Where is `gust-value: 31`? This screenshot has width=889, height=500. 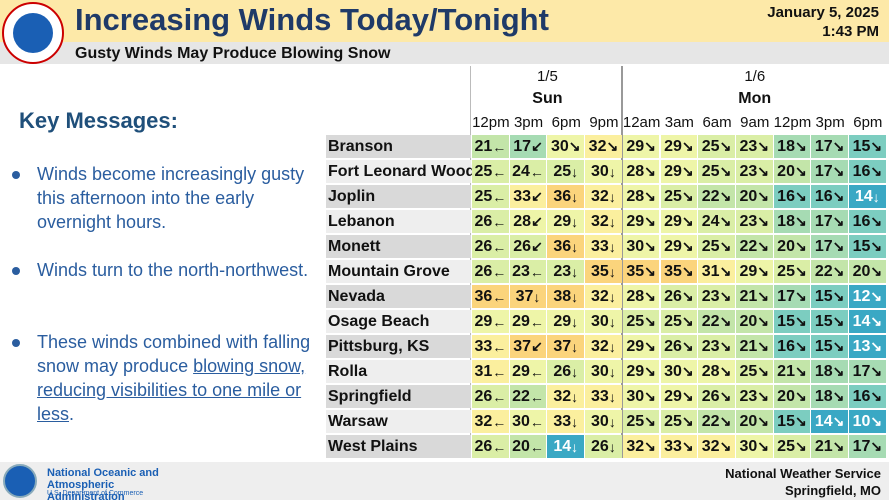 gust-value: 31 is located at coordinates (710, 271).